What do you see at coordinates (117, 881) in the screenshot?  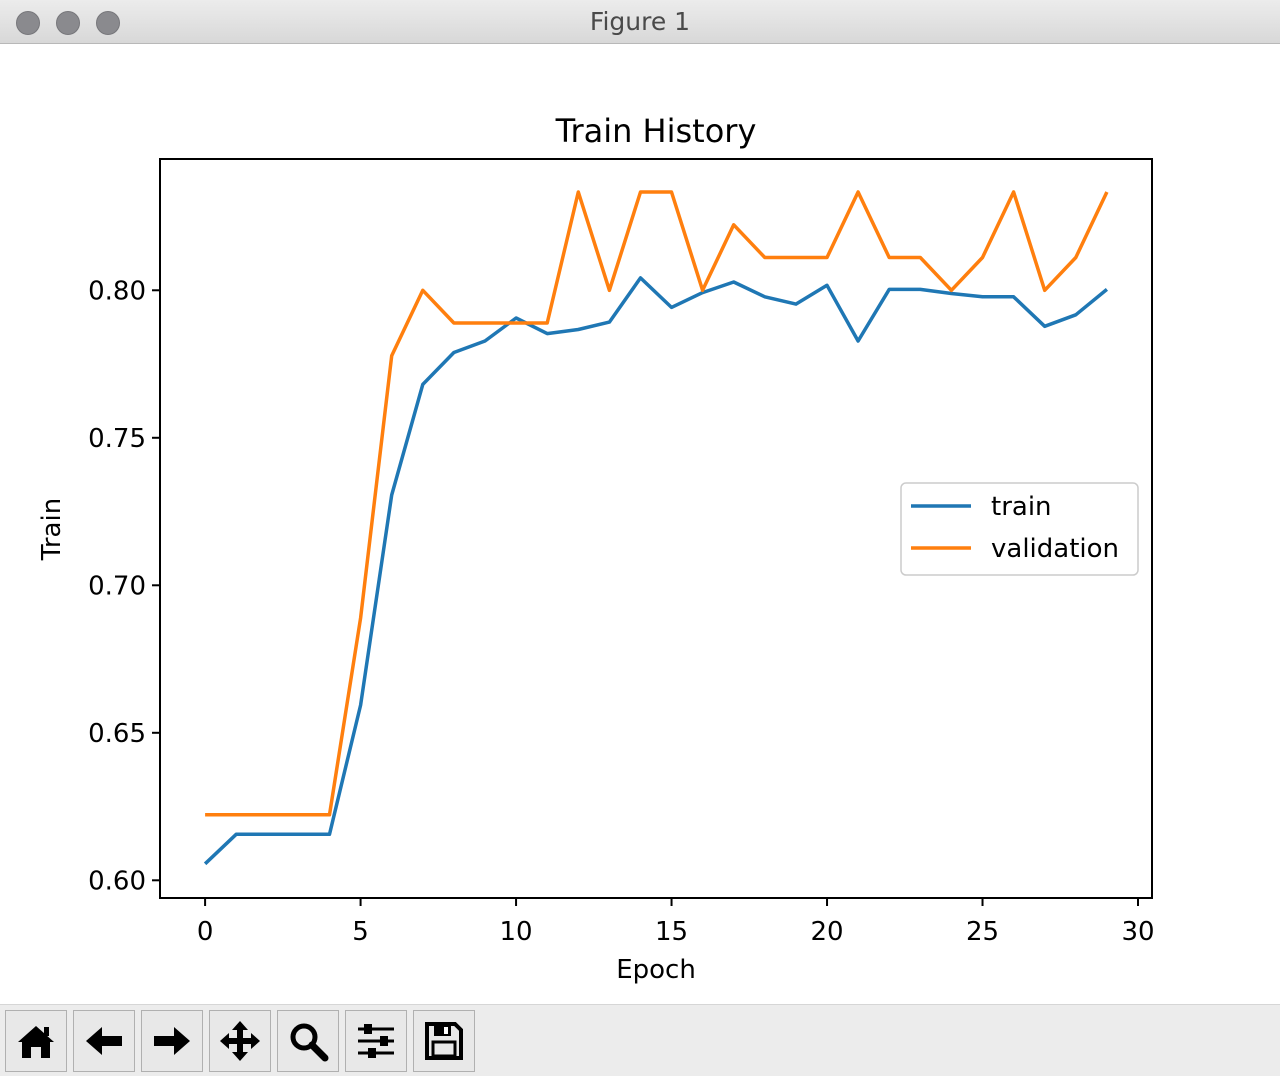 I see `y-tick-label: 0.60` at bounding box center [117, 881].